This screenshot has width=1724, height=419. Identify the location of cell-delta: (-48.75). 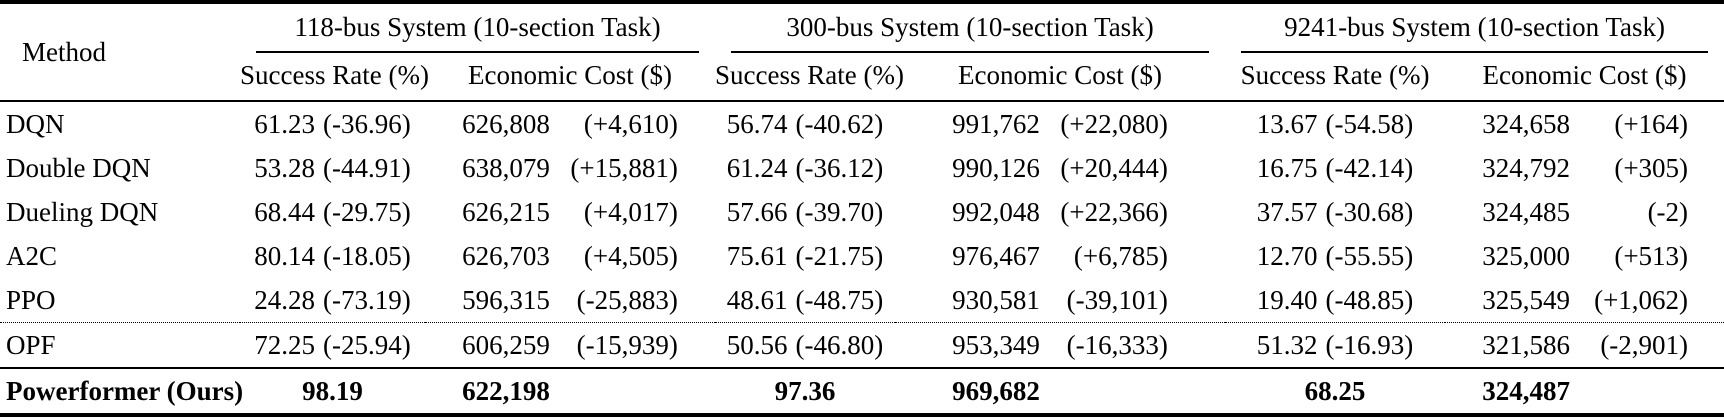
(839, 300).